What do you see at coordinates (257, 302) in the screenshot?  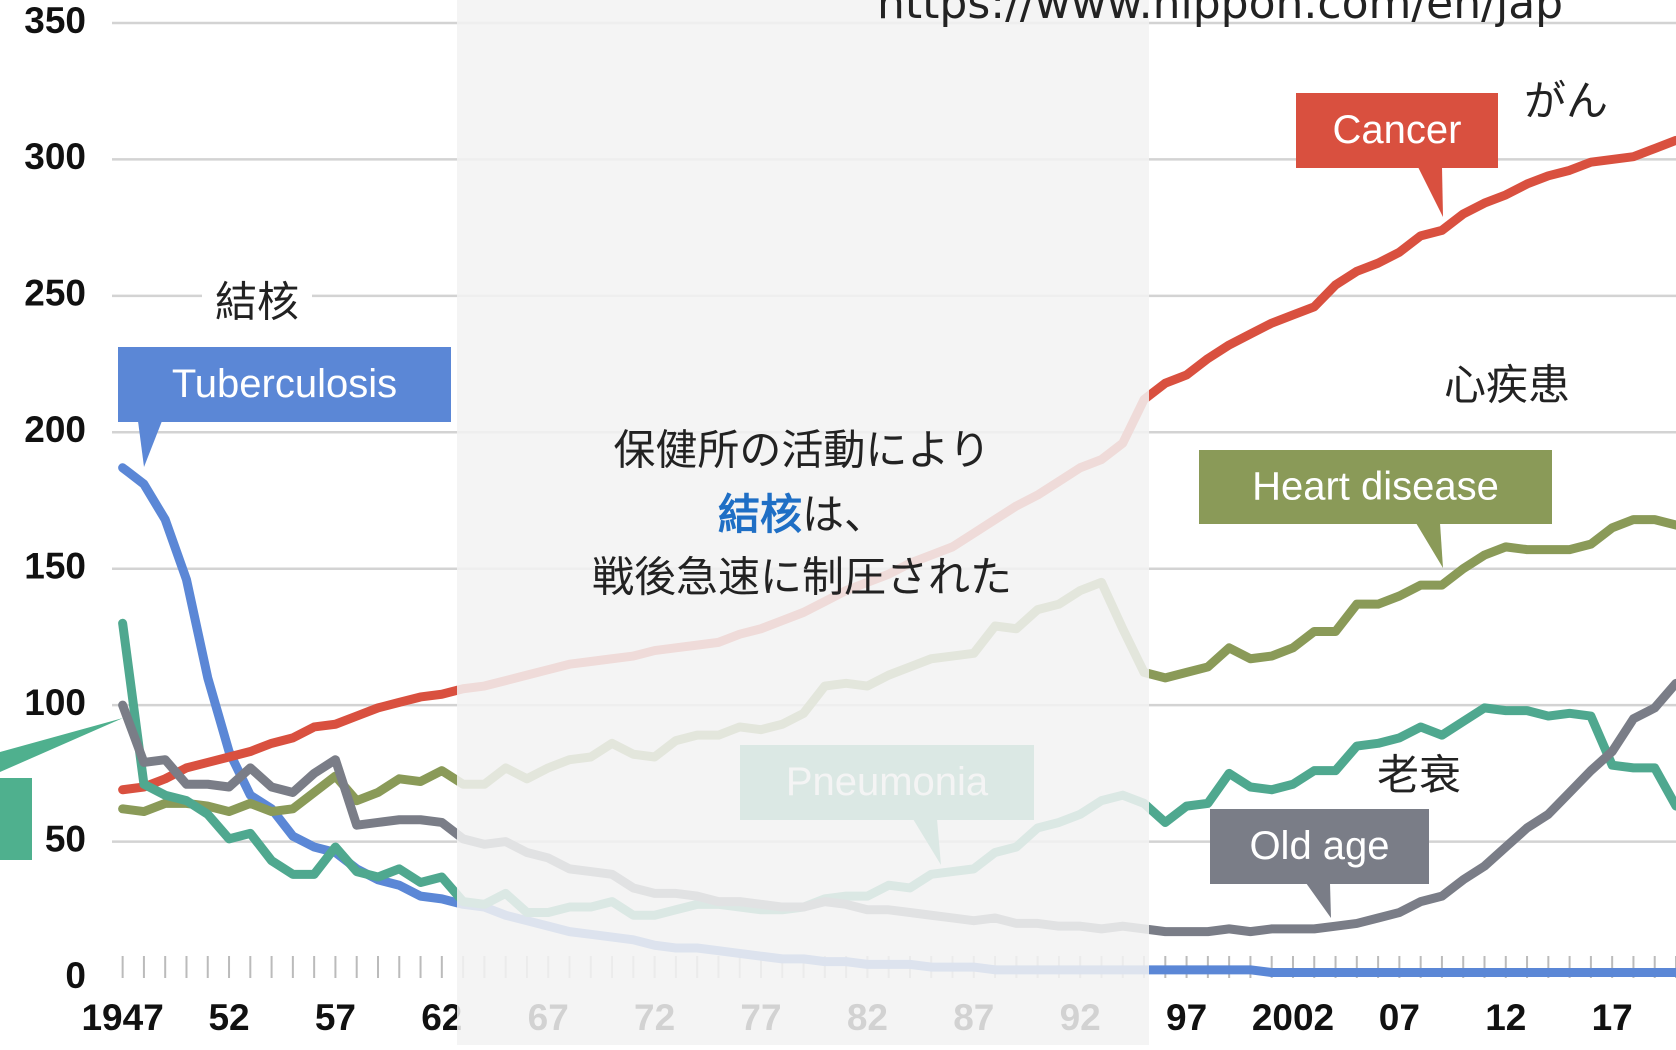 I see `series-jp-label: 結核` at bounding box center [257, 302].